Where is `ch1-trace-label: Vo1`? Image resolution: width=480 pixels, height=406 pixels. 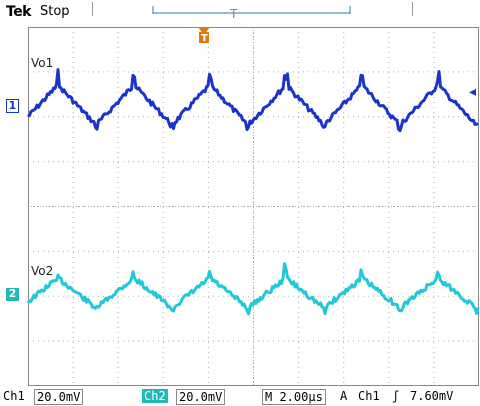 ch1-trace-label: Vo1 is located at coordinates (42, 63).